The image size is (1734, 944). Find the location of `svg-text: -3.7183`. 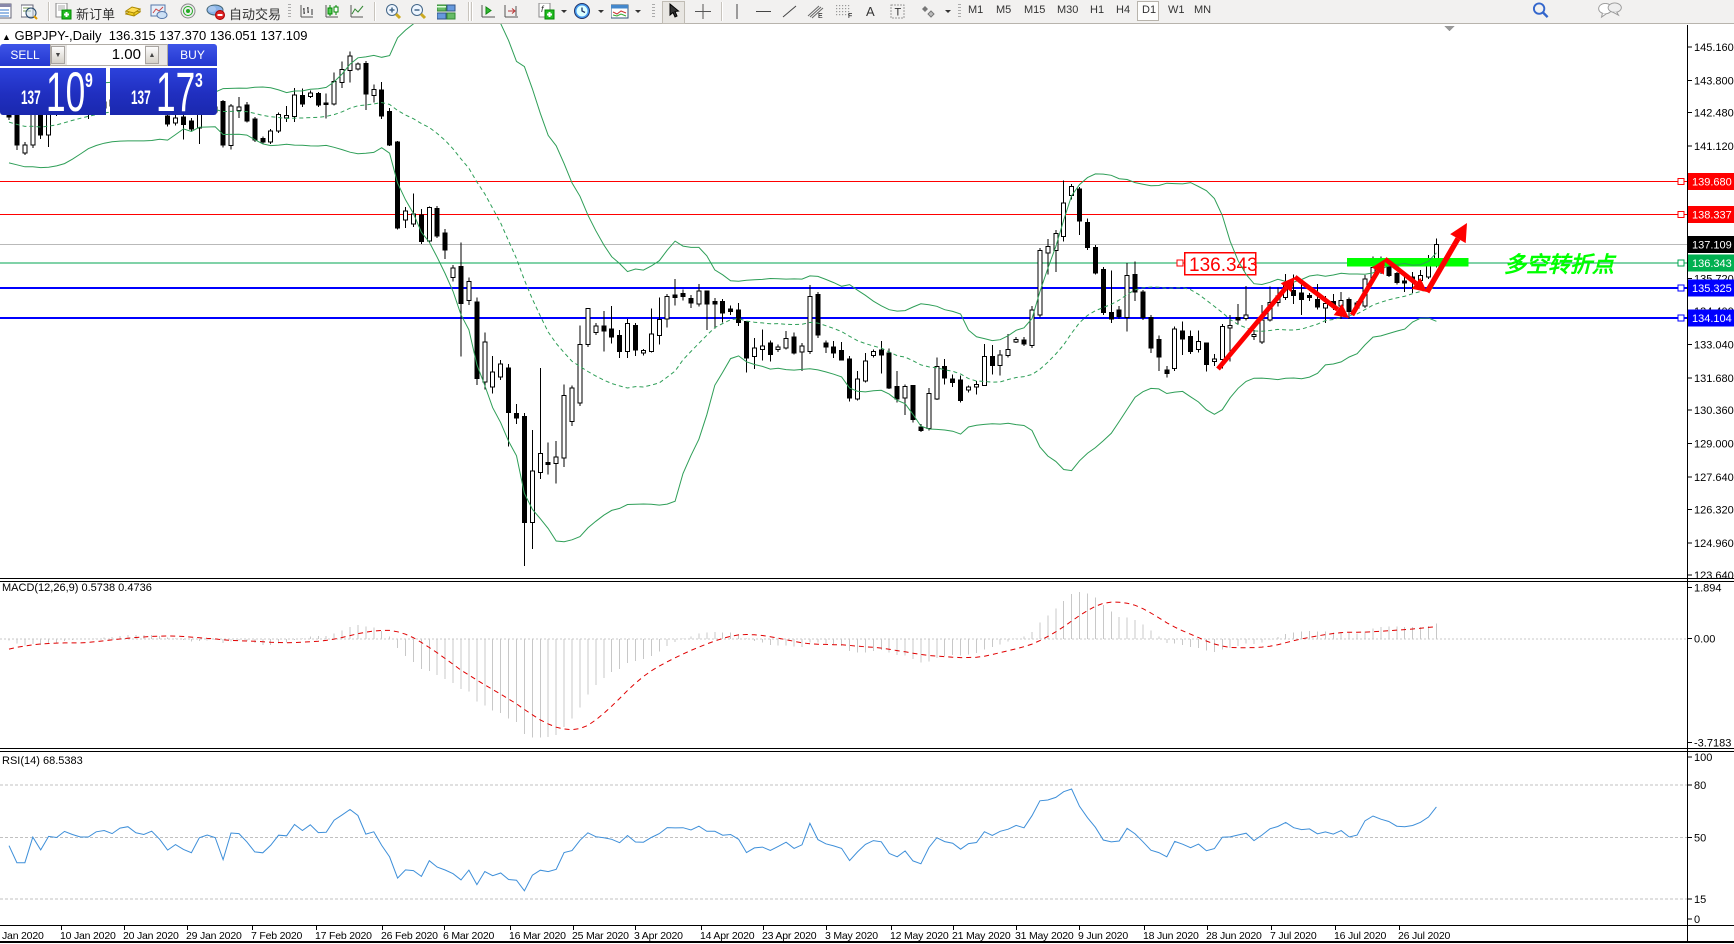

svg-text: -3.7183 is located at coordinates (1712, 743).